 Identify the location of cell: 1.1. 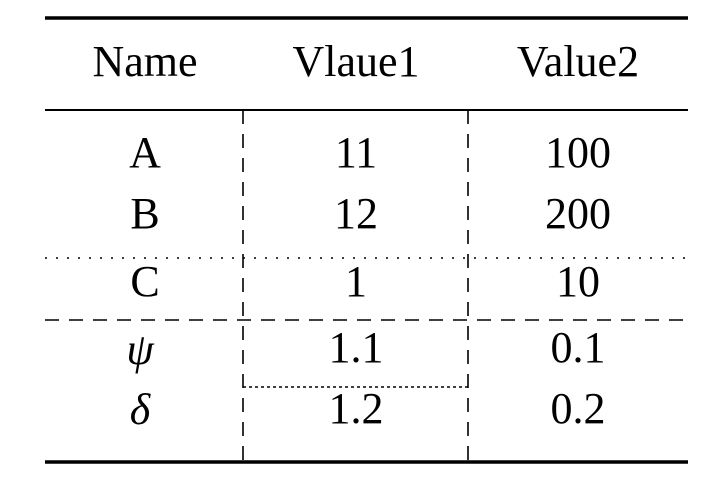
(356, 347).